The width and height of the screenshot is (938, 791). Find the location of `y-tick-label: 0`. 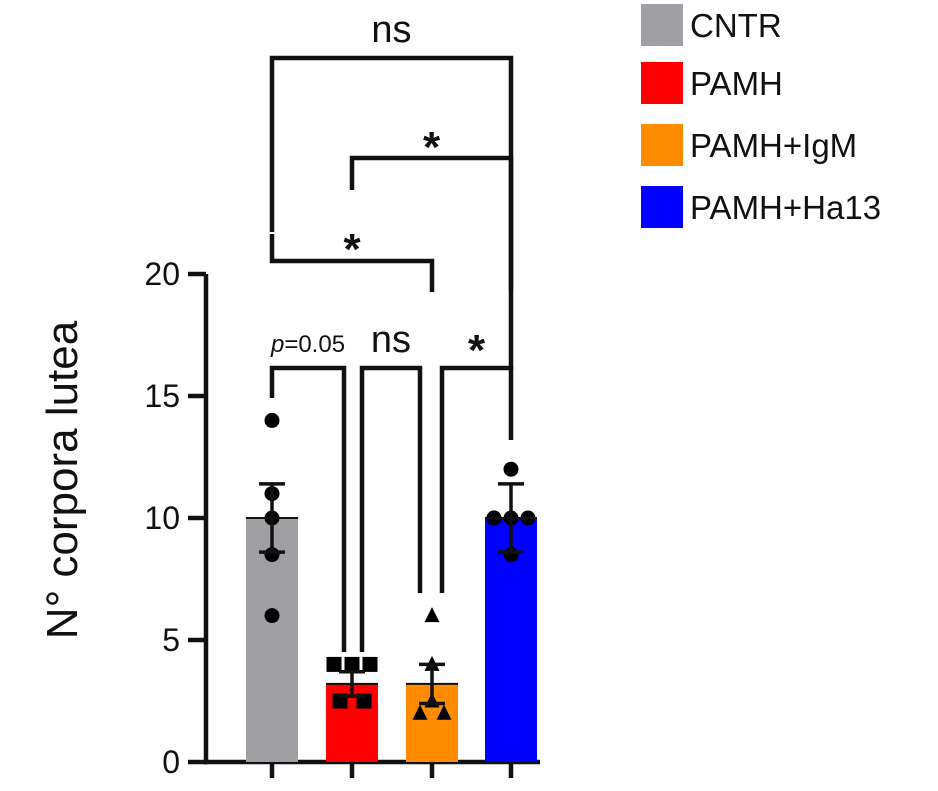

y-tick-label: 0 is located at coordinates (171, 762).